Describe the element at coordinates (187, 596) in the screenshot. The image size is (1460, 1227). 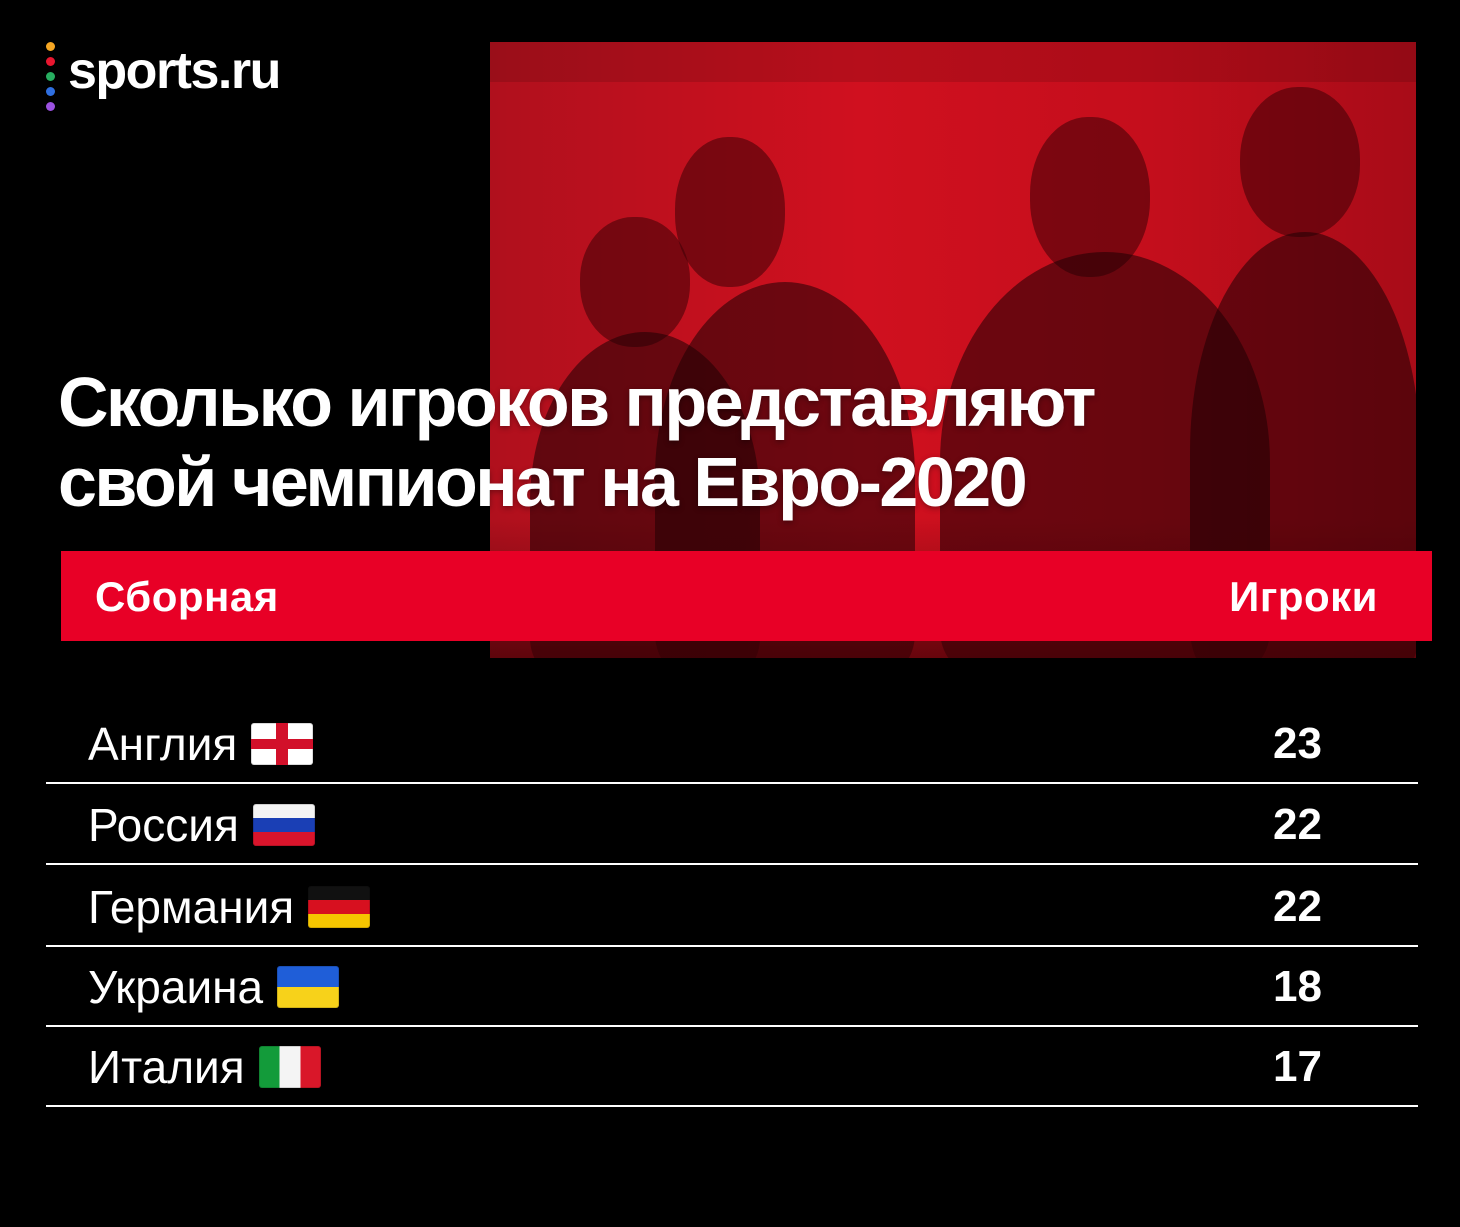
I see `column-header-team: Сборная` at that location.